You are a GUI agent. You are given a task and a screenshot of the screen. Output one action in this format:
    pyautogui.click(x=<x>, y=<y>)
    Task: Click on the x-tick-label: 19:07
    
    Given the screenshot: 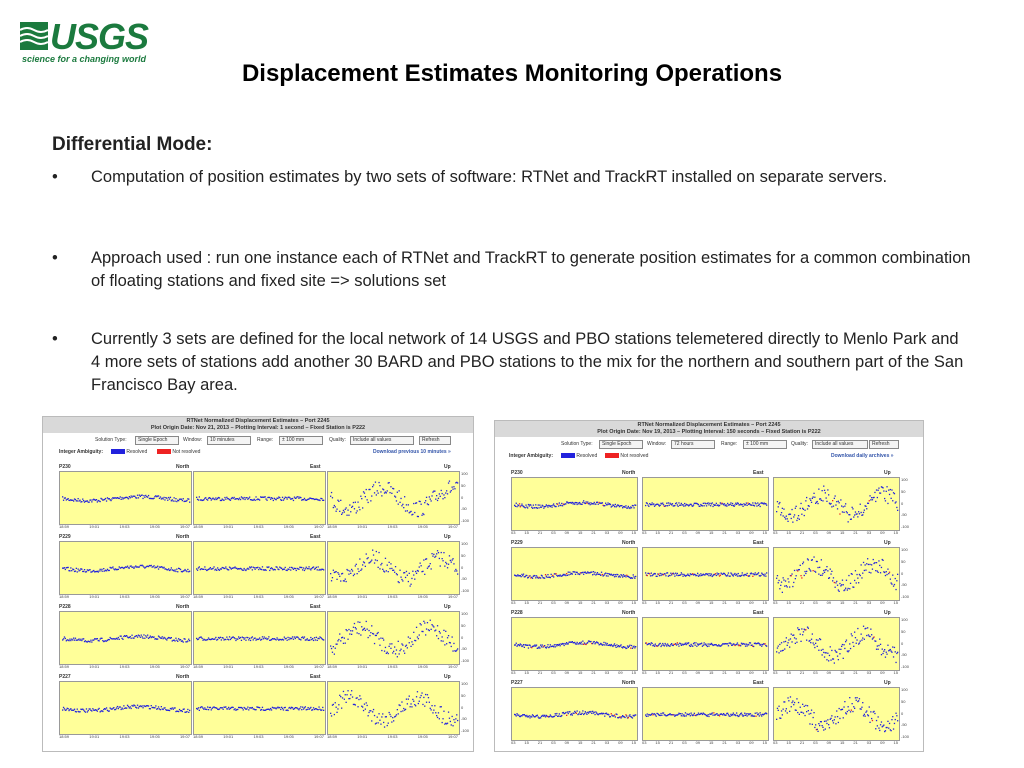 What is the action you would take?
    pyautogui.click(x=318, y=736)
    